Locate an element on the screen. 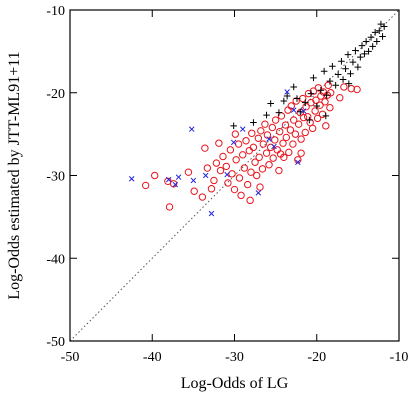 Image resolution: width=409 pixels, height=401 pixels. y-axis-label: Log-Odds estimated by JTT-ML91+11 is located at coordinates (14, 175).